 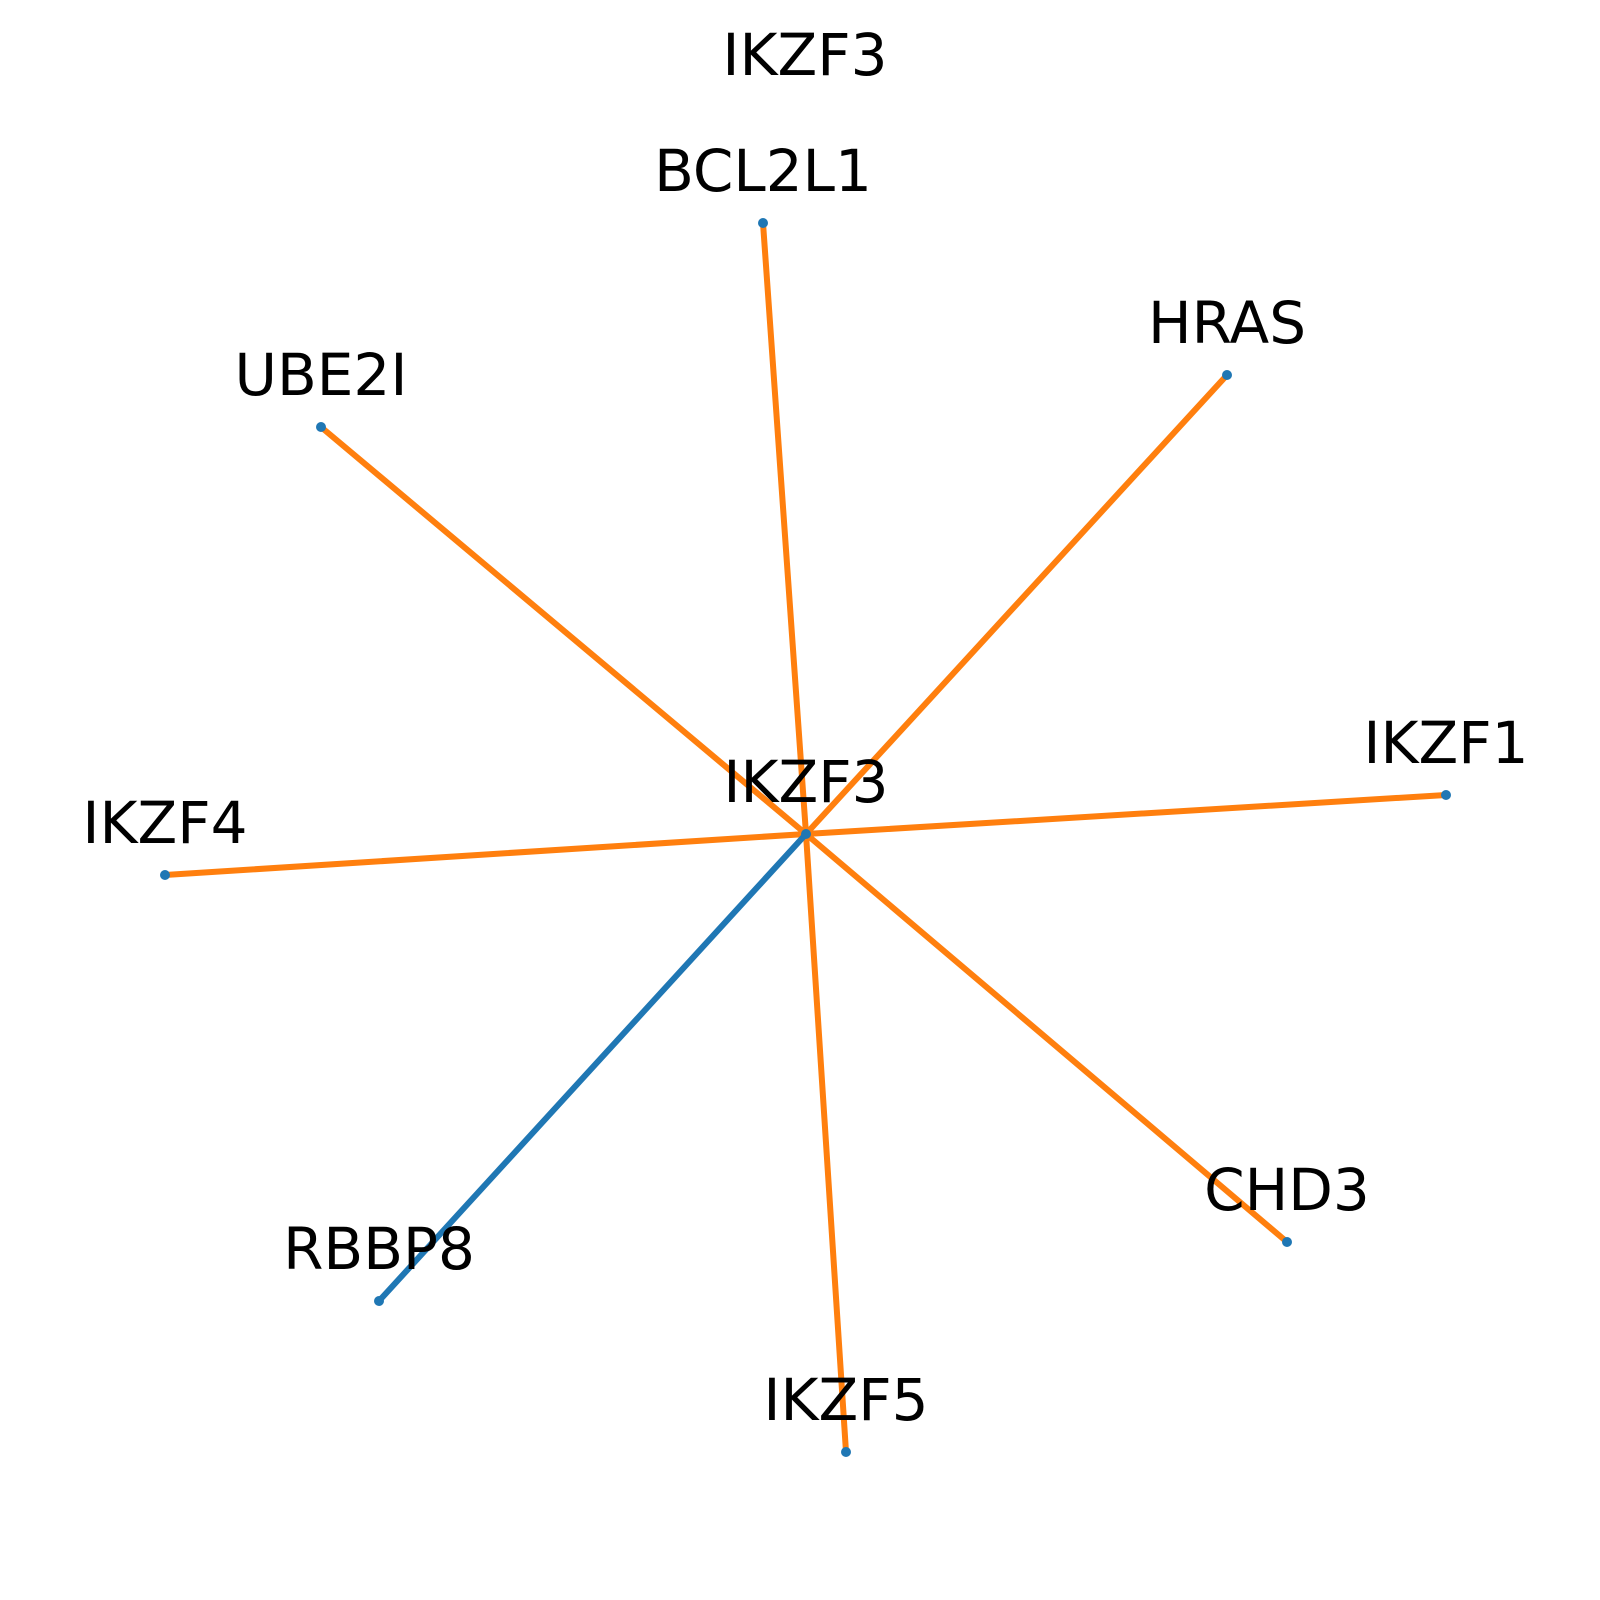 I want to click on node-bcl2l1, so click(x=763, y=223).